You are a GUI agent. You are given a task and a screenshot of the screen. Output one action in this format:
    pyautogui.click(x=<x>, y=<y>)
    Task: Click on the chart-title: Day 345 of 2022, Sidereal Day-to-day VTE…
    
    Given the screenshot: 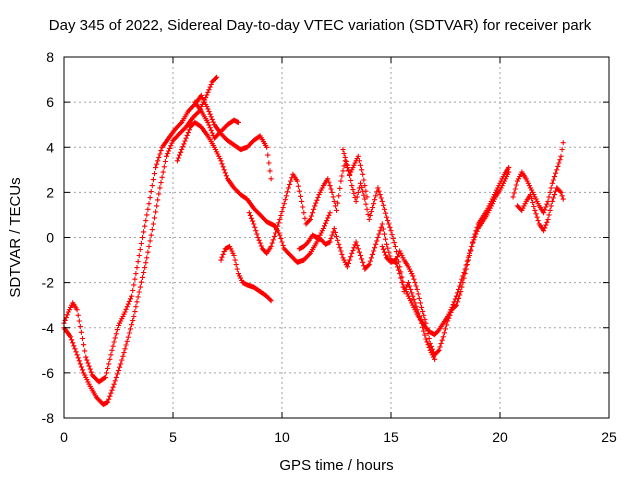 What is the action you would take?
    pyautogui.click(x=320, y=25)
    